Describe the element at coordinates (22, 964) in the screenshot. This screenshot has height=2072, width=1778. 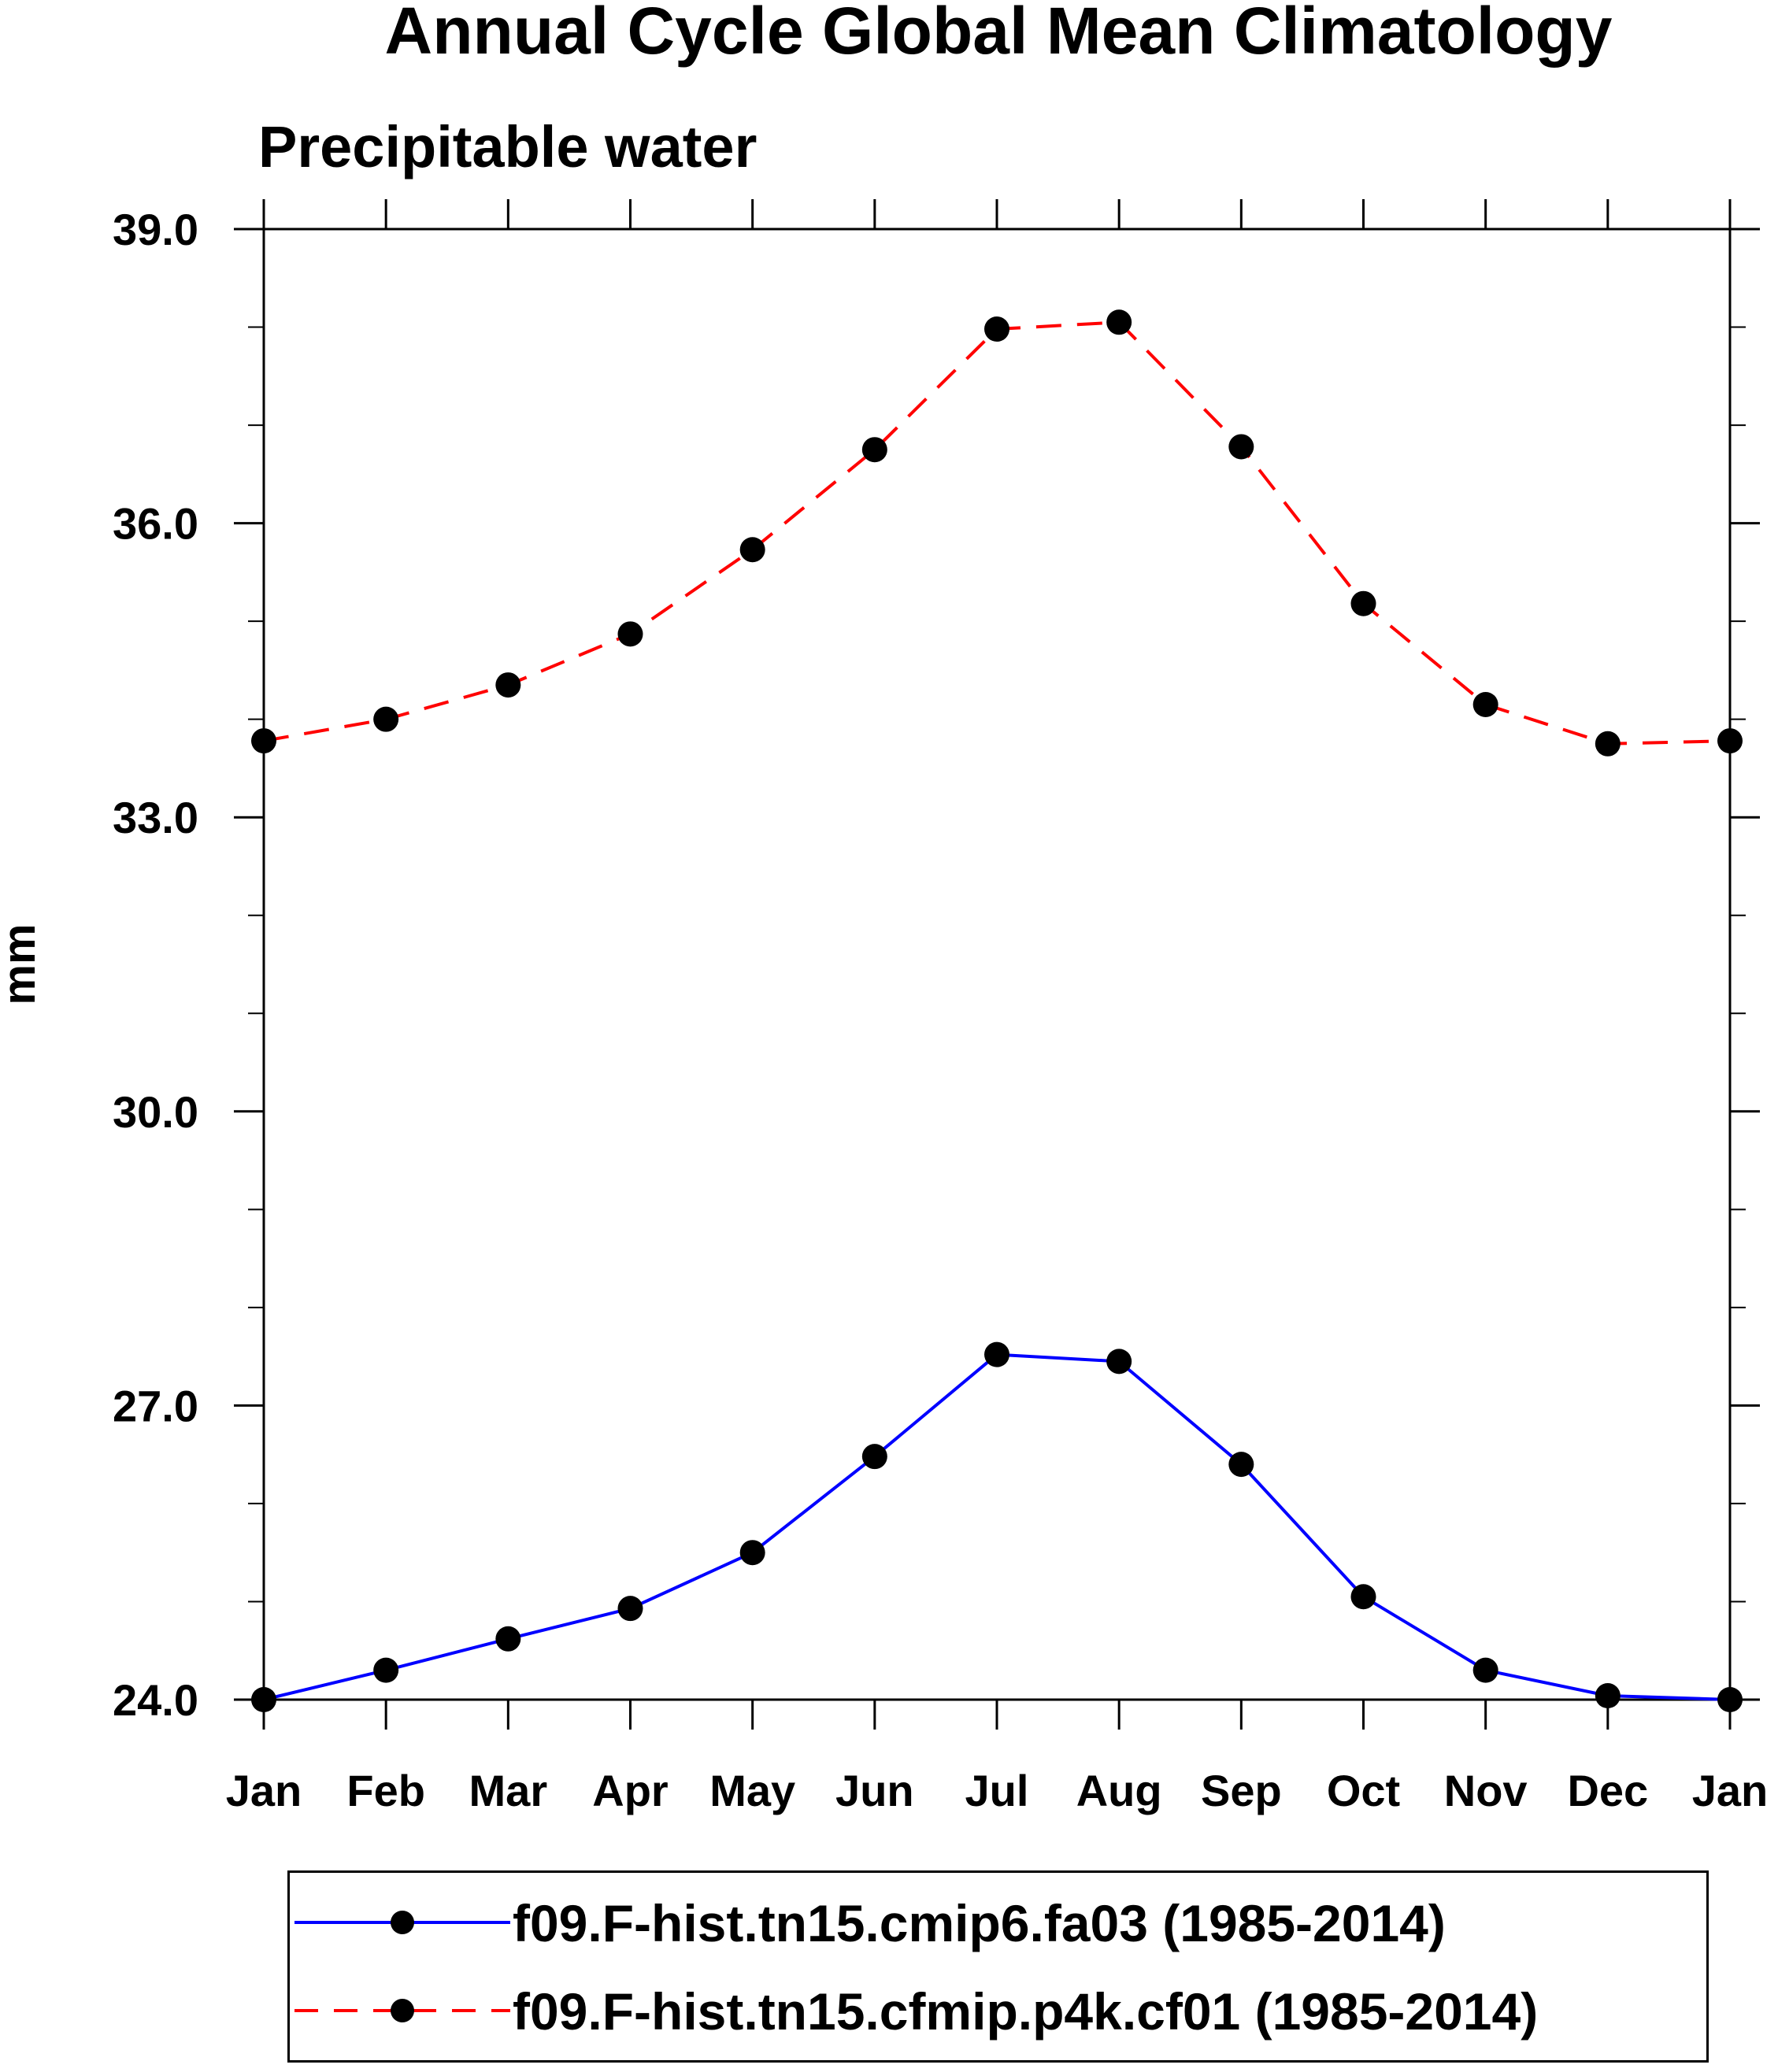
I see `y-axis-label: mm` at that location.